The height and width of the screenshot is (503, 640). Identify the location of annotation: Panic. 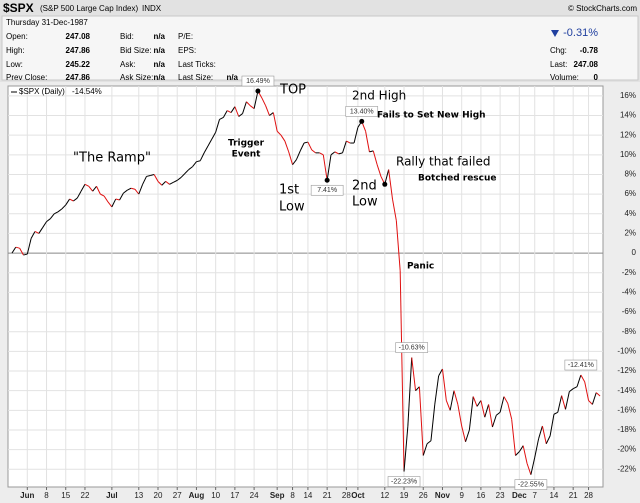
(420, 267).